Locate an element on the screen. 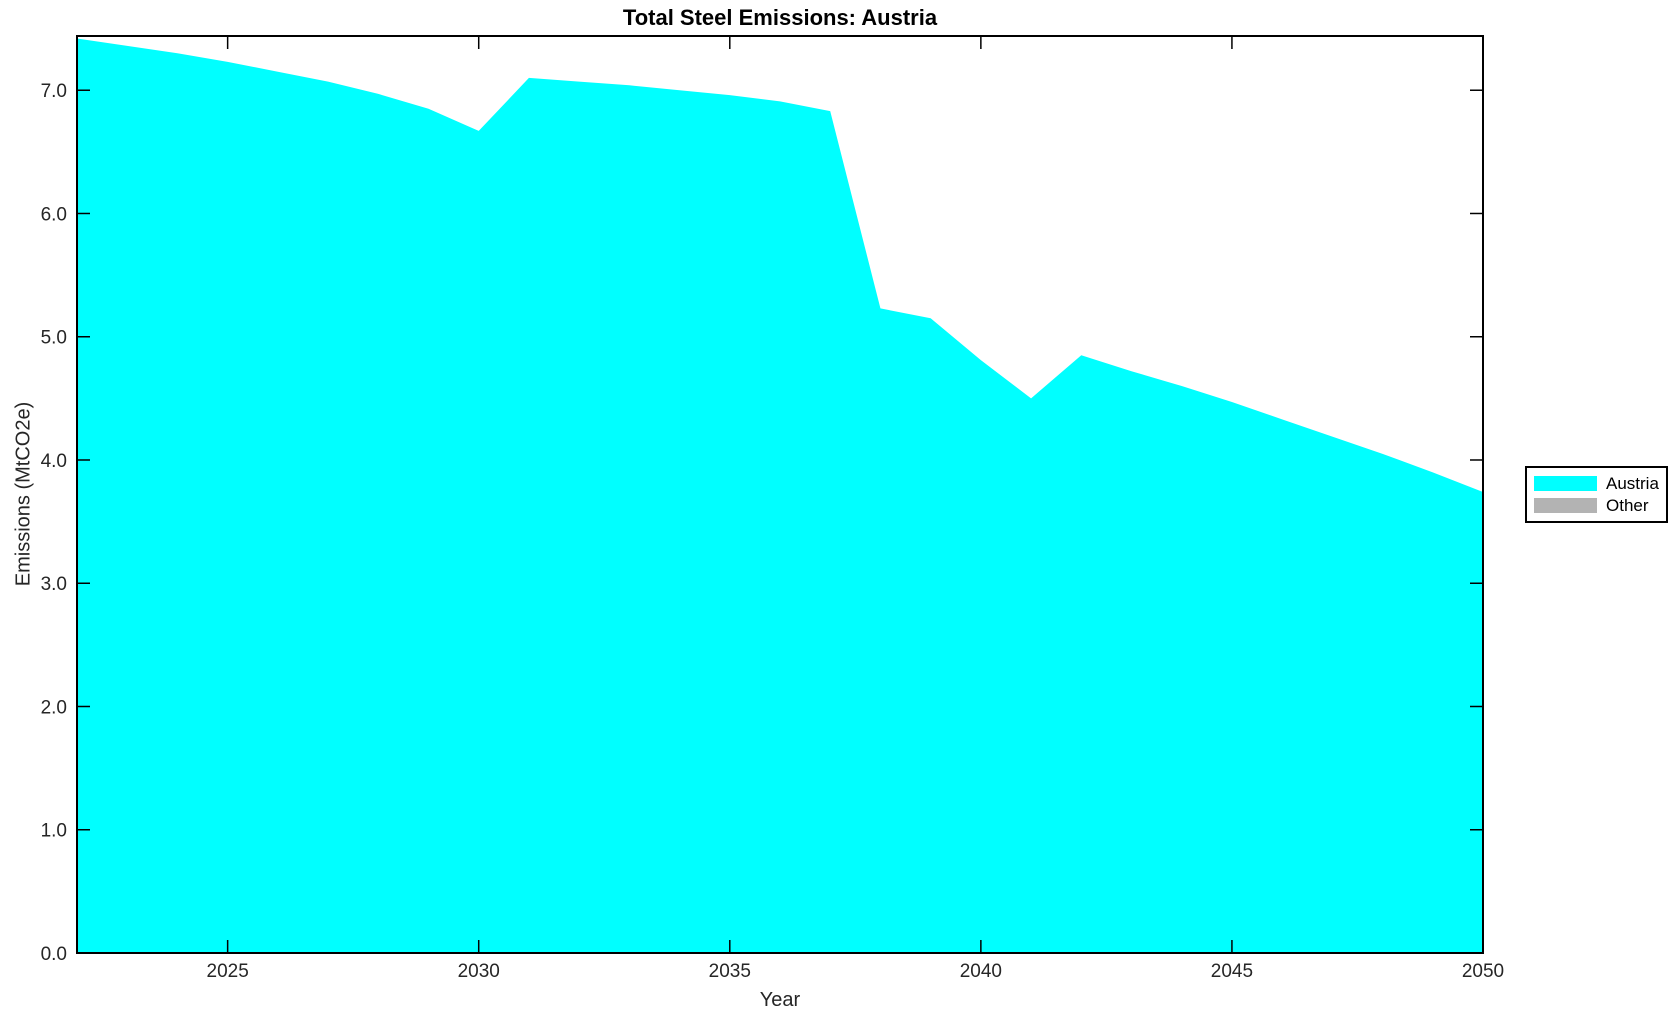  chart-title: Total Steel Emissions: Austria is located at coordinates (780, 17).